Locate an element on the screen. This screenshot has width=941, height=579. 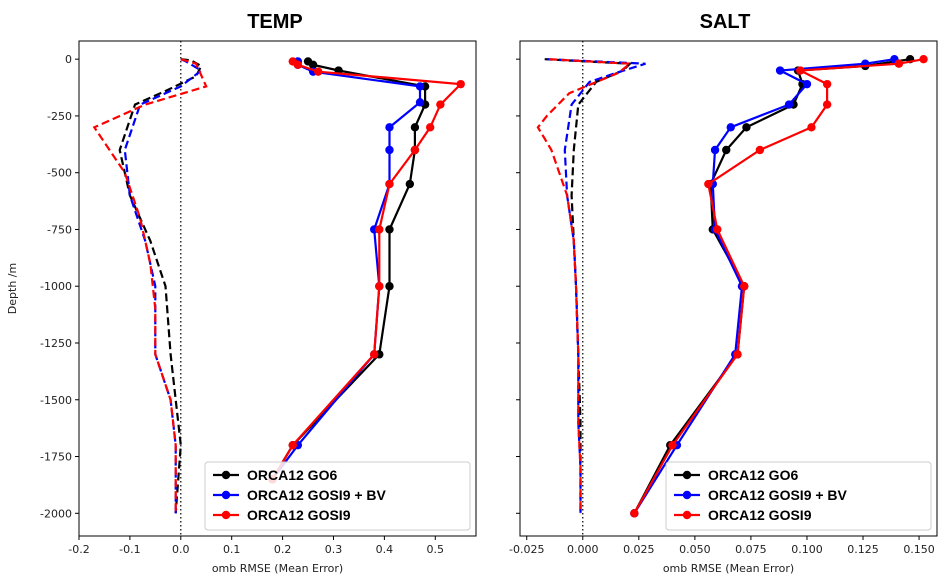
x-tick-label: 0.100 is located at coordinates (807, 549).